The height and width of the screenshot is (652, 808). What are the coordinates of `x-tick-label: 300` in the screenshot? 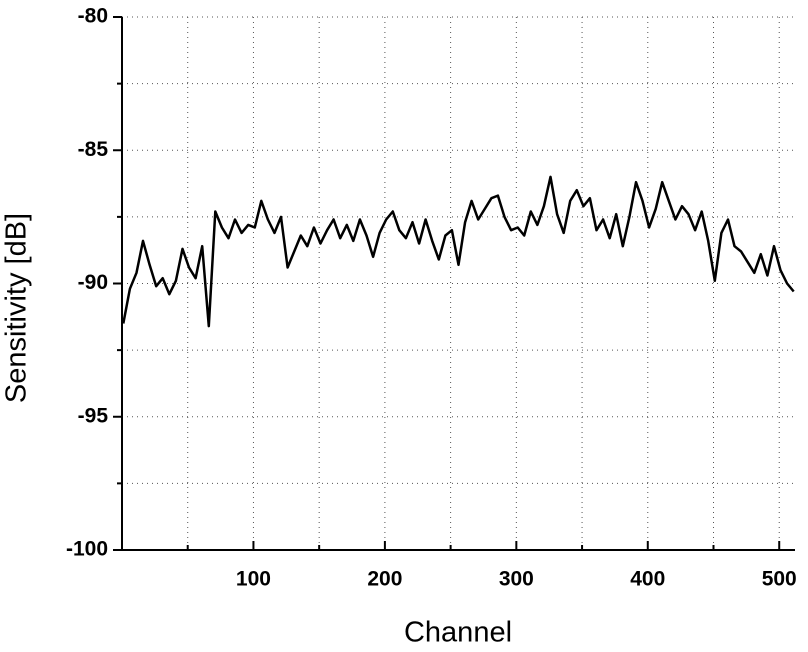 It's located at (516, 579).